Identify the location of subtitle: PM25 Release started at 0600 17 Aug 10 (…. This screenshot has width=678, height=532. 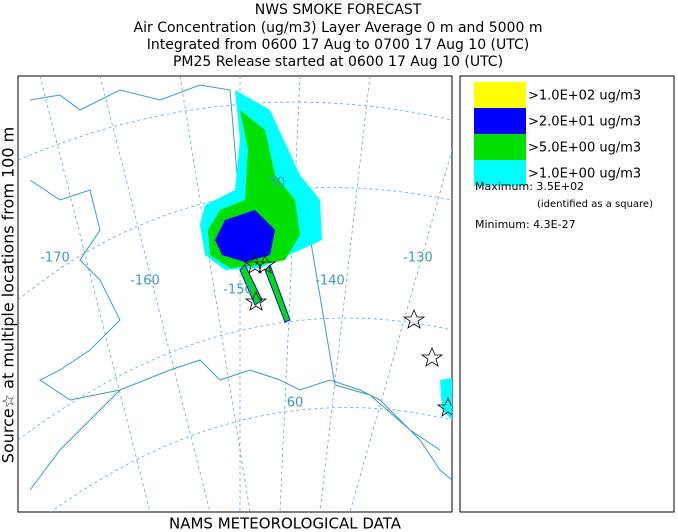
(338, 62).